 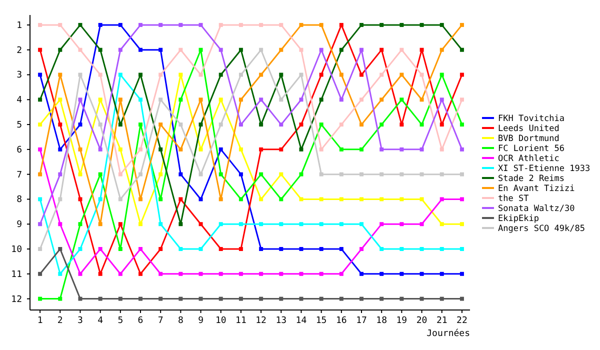 I want to click on x-tick-label: 2, so click(x=60, y=321).